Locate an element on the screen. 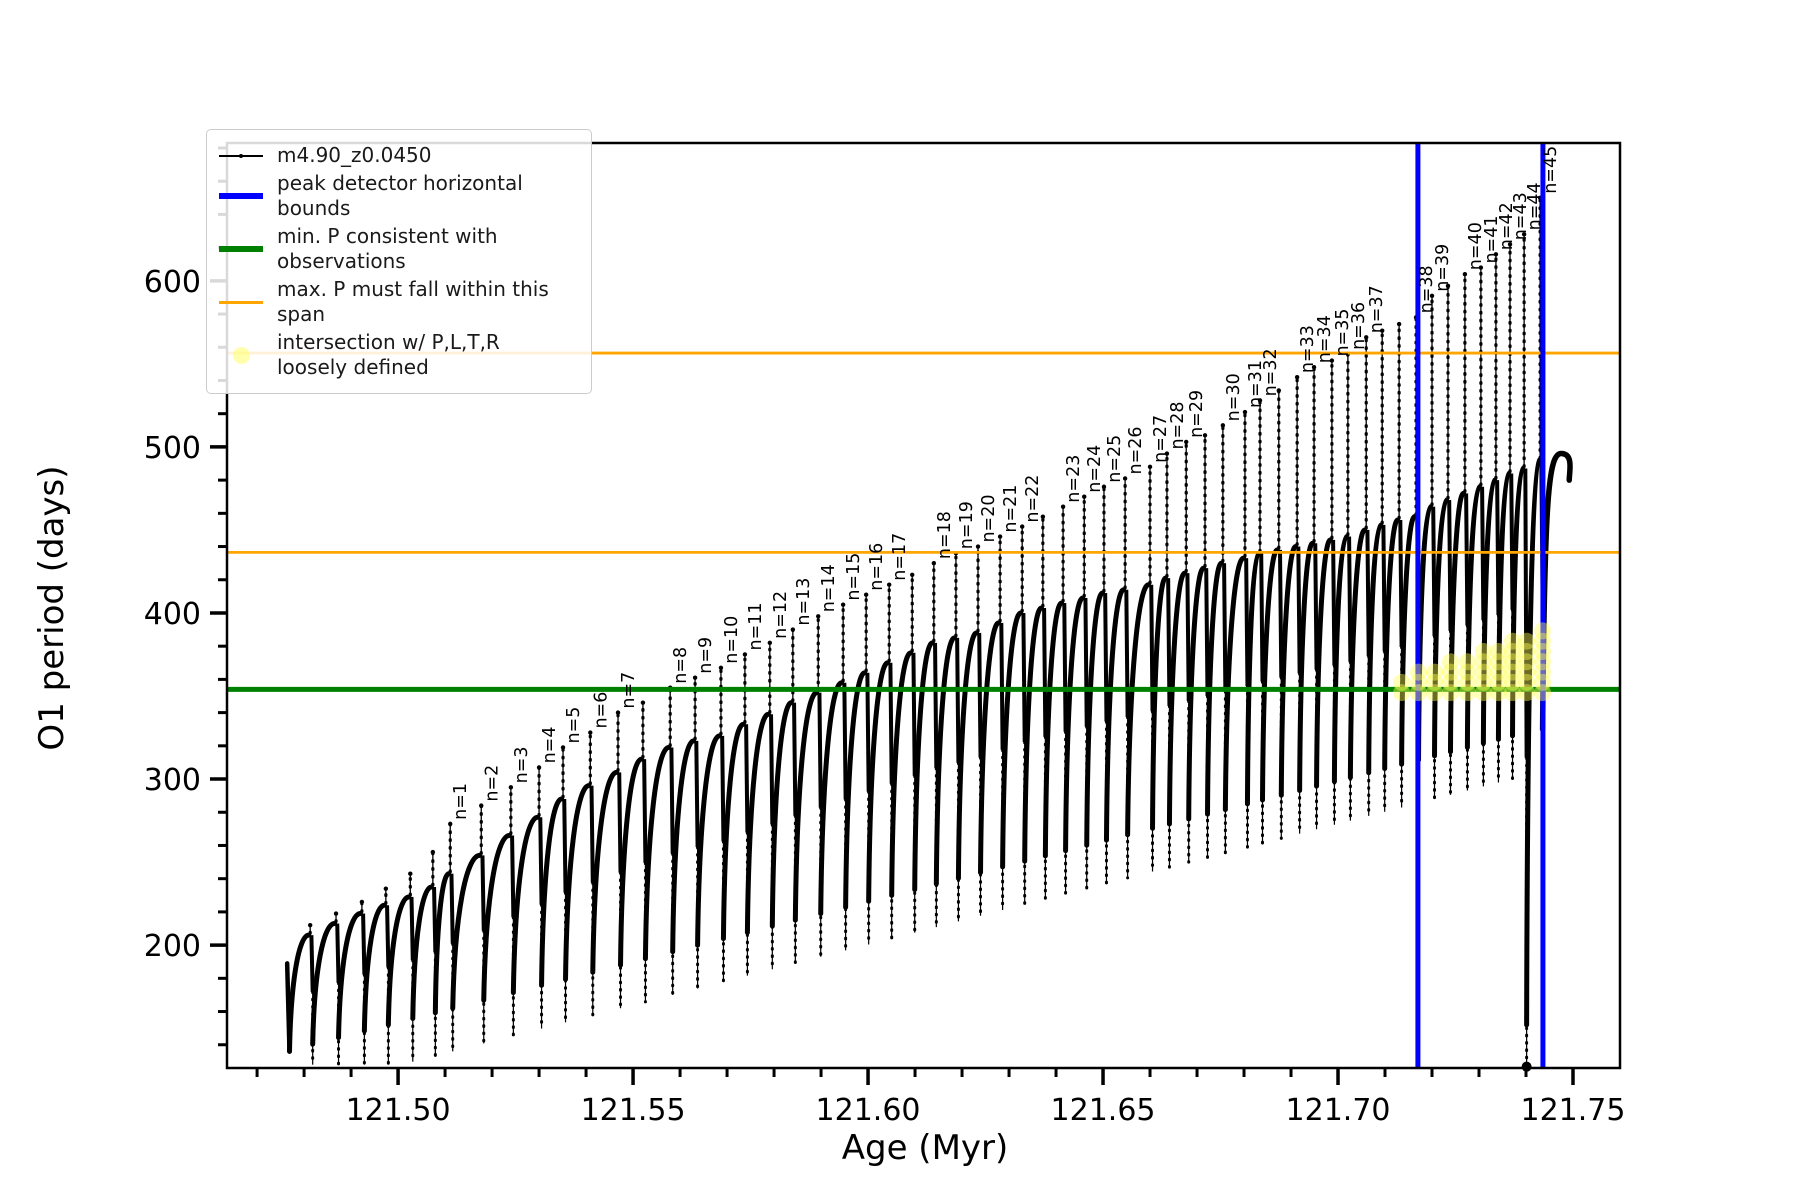  peak-annotation: n=33 is located at coordinates (1308, 349).